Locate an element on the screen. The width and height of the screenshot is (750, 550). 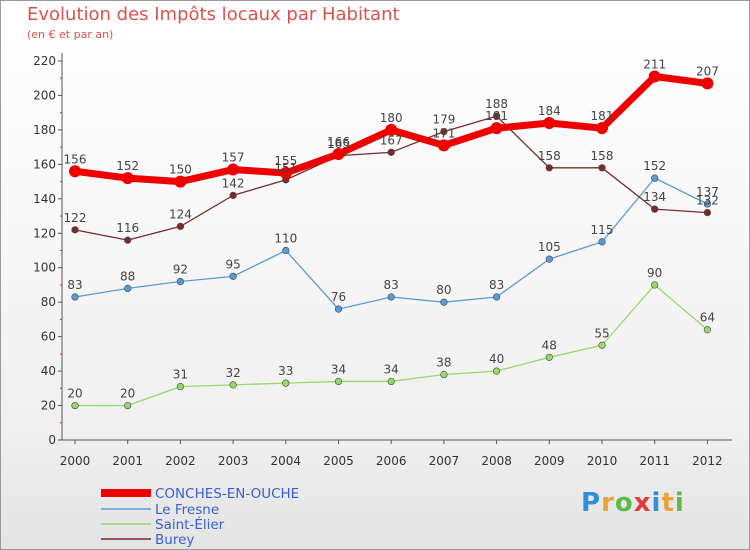
data-label: 92 is located at coordinates (180, 270).